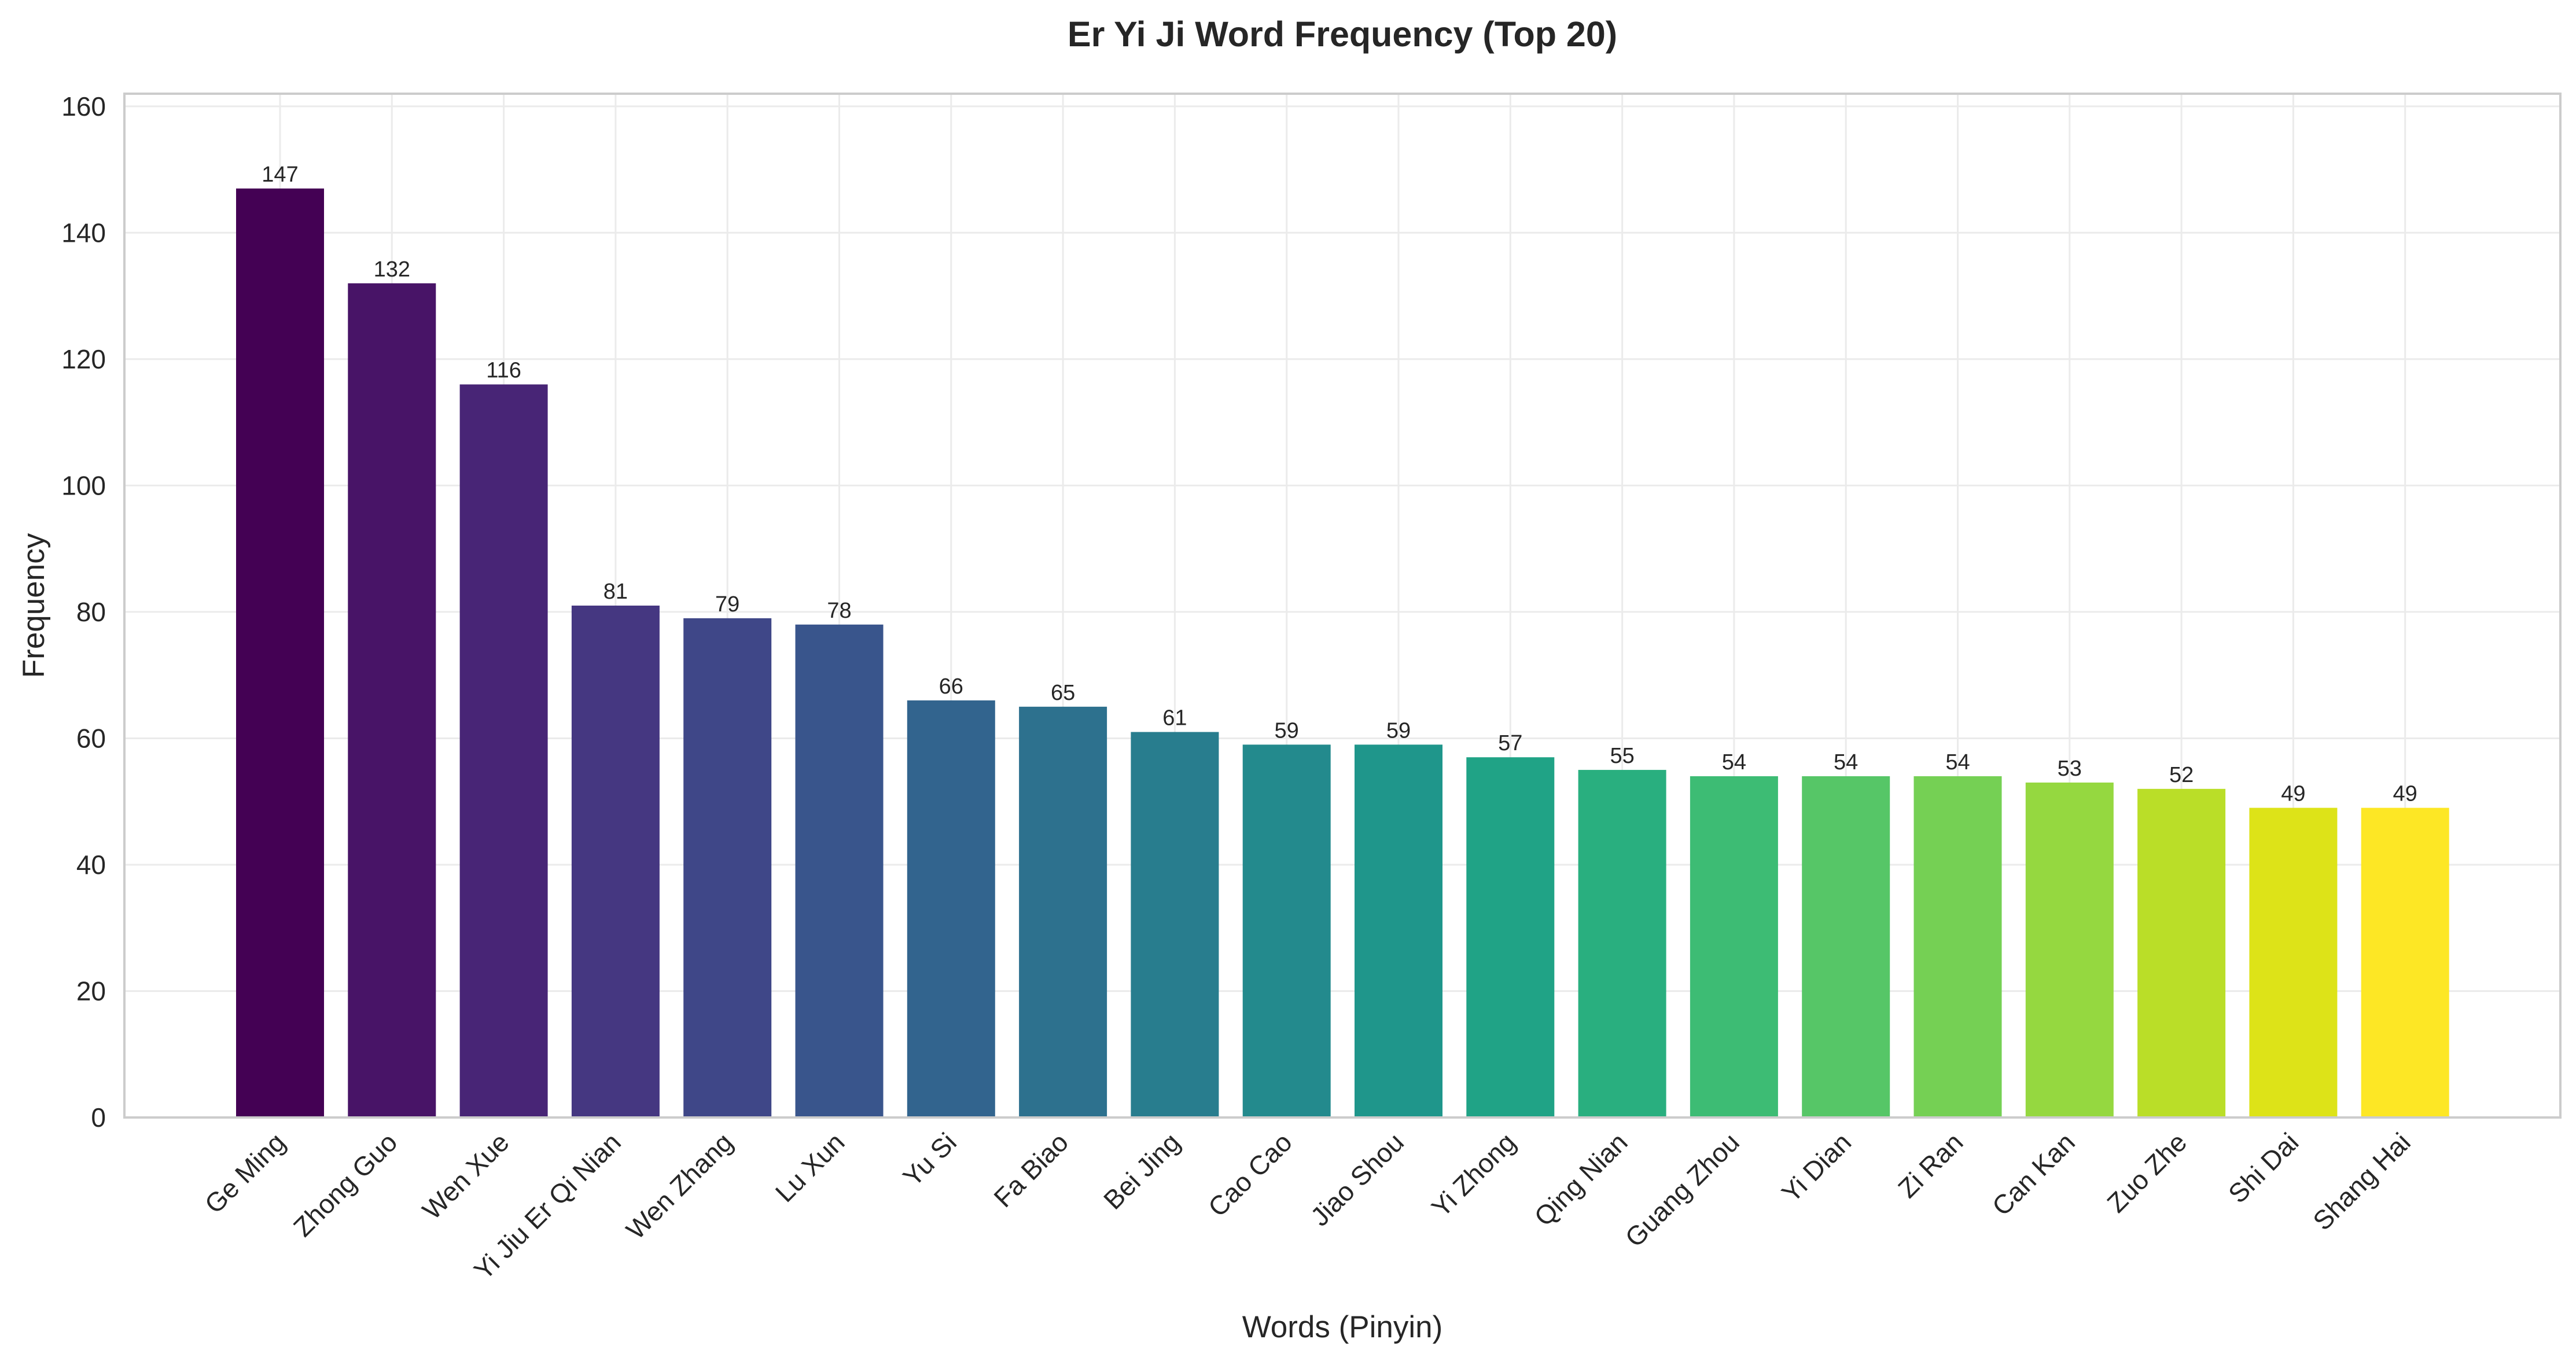  I want to click on x-tick-label: Cao Cao, so click(1250, 1174).